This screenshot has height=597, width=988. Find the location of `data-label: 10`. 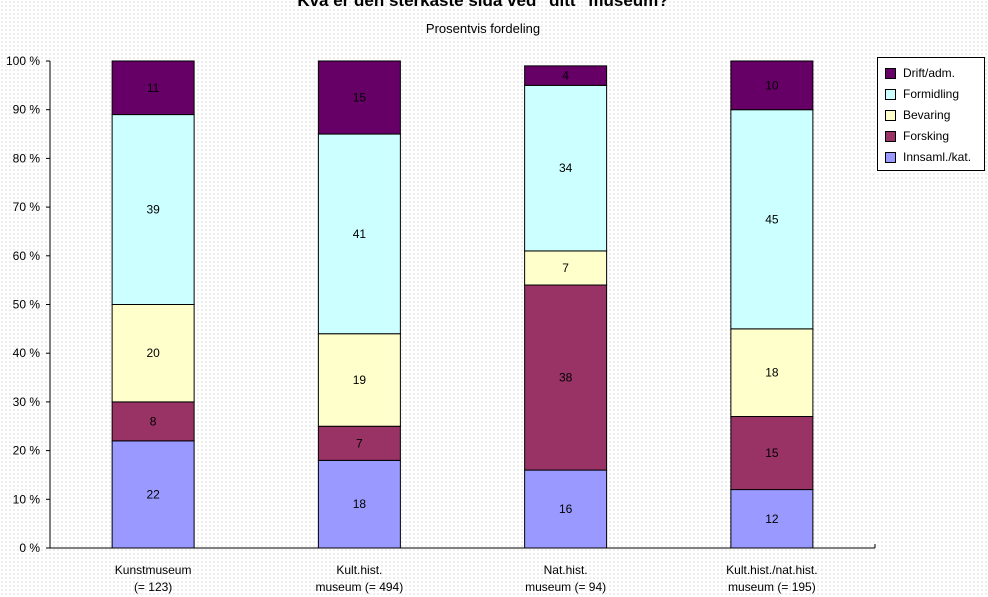

data-label: 10 is located at coordinates (772, 85).